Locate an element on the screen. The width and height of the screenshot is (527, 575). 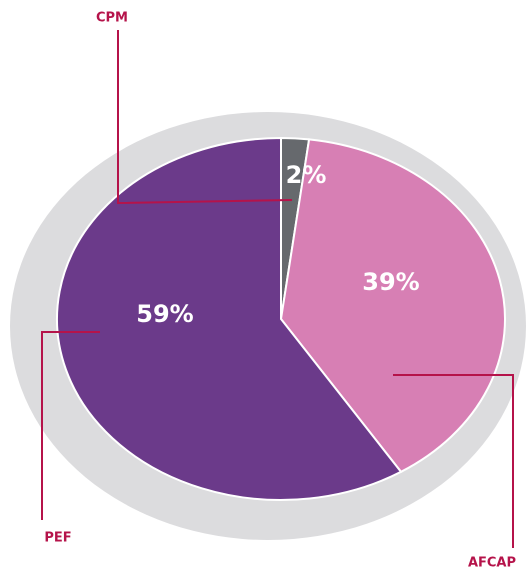
category-label: PEF is located at coordinates (57, 538).